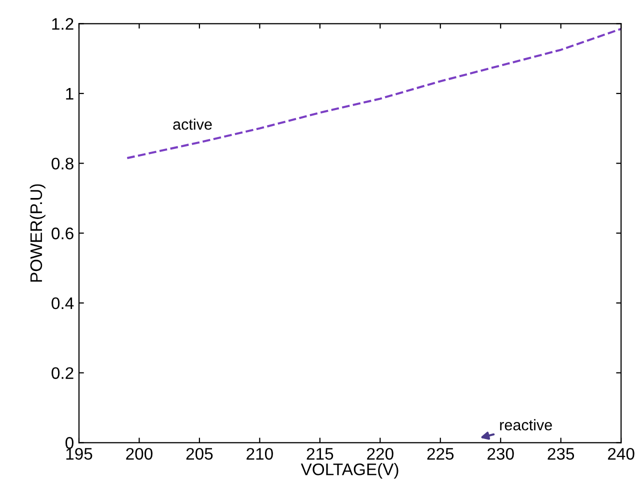 This screenshot has height=503, width=637. What do you see at coordinates (63, 303) in the screenshot?
I see `y-tick-label: 0.4` at bounding box center [63, 303].